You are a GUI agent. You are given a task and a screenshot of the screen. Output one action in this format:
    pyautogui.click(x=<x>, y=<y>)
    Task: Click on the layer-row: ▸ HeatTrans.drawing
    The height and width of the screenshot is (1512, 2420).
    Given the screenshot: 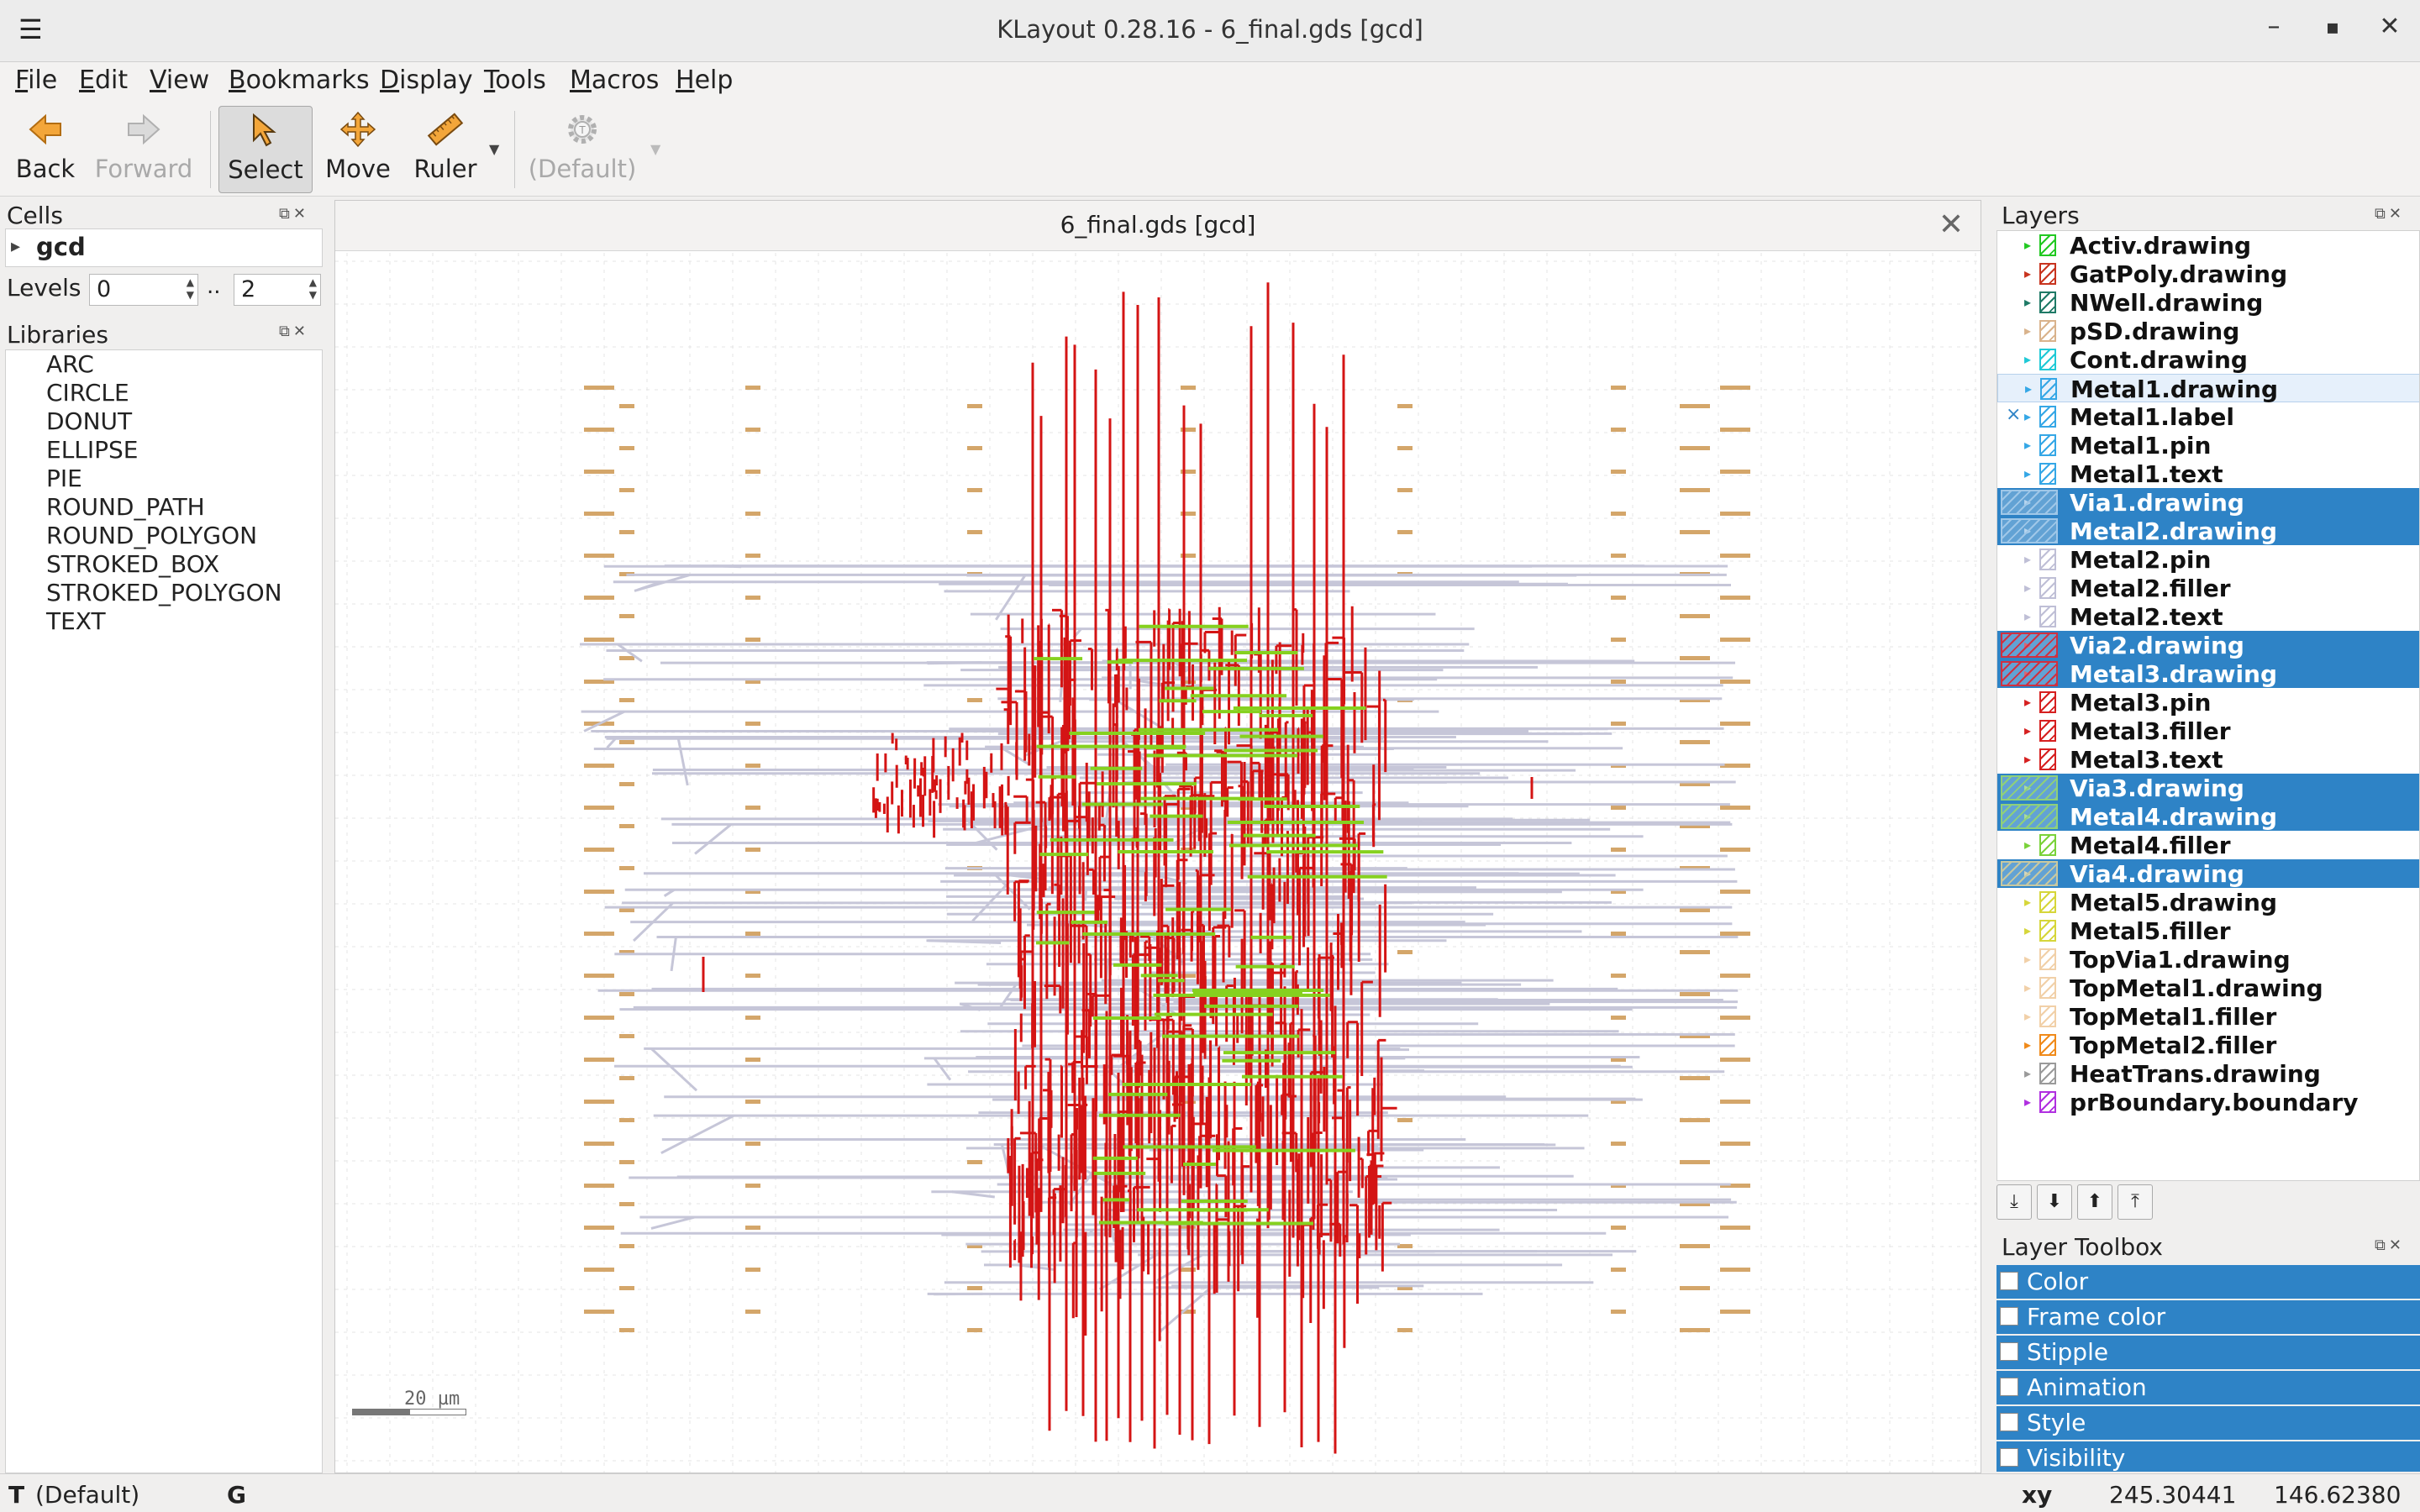 What is the action you would take?
    pyautogui.click(x=2208, y=1073)
    